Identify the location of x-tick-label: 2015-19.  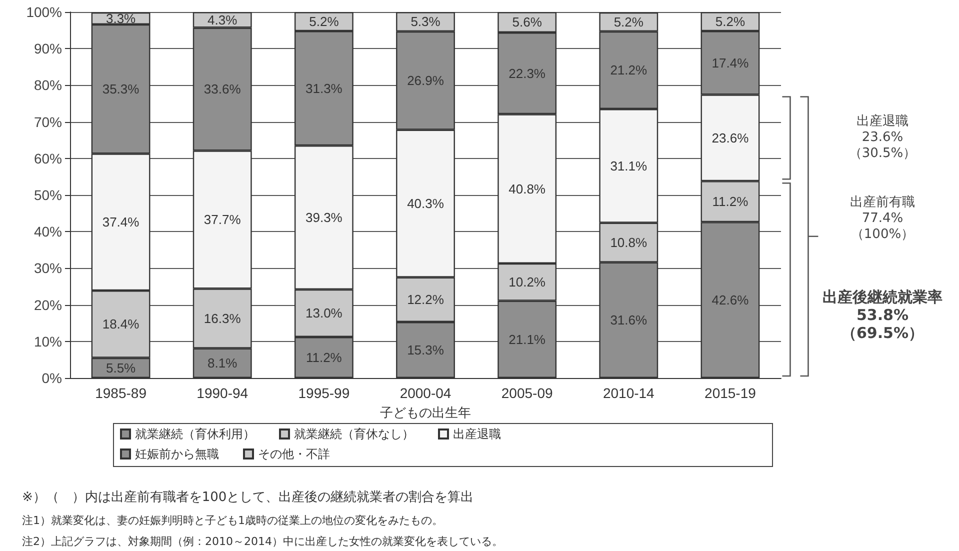
(730, 393).